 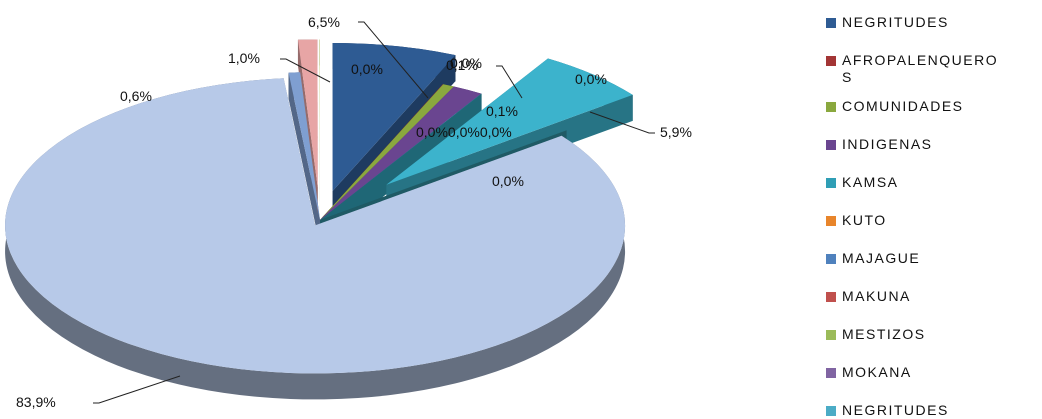 I want to click on legend-item: MESTIZOS, so click(x=931, y=334).